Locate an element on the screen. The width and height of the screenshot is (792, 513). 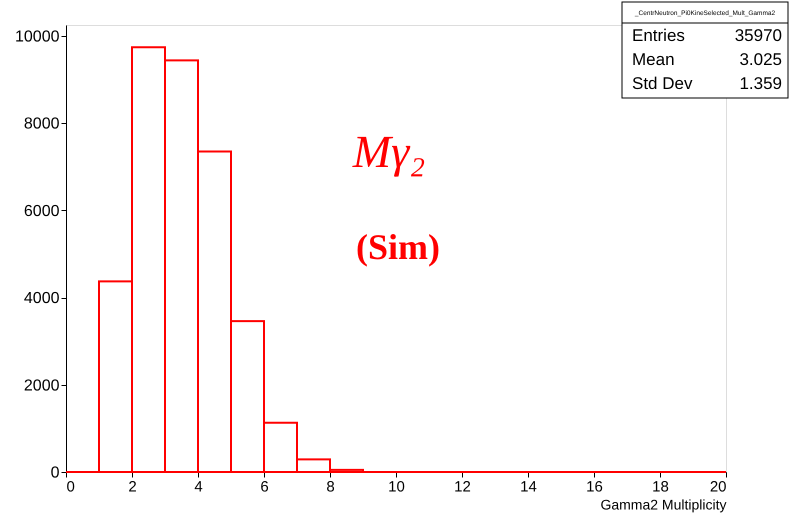
x-tick-label: 2 is located at coordinates (132, 487).